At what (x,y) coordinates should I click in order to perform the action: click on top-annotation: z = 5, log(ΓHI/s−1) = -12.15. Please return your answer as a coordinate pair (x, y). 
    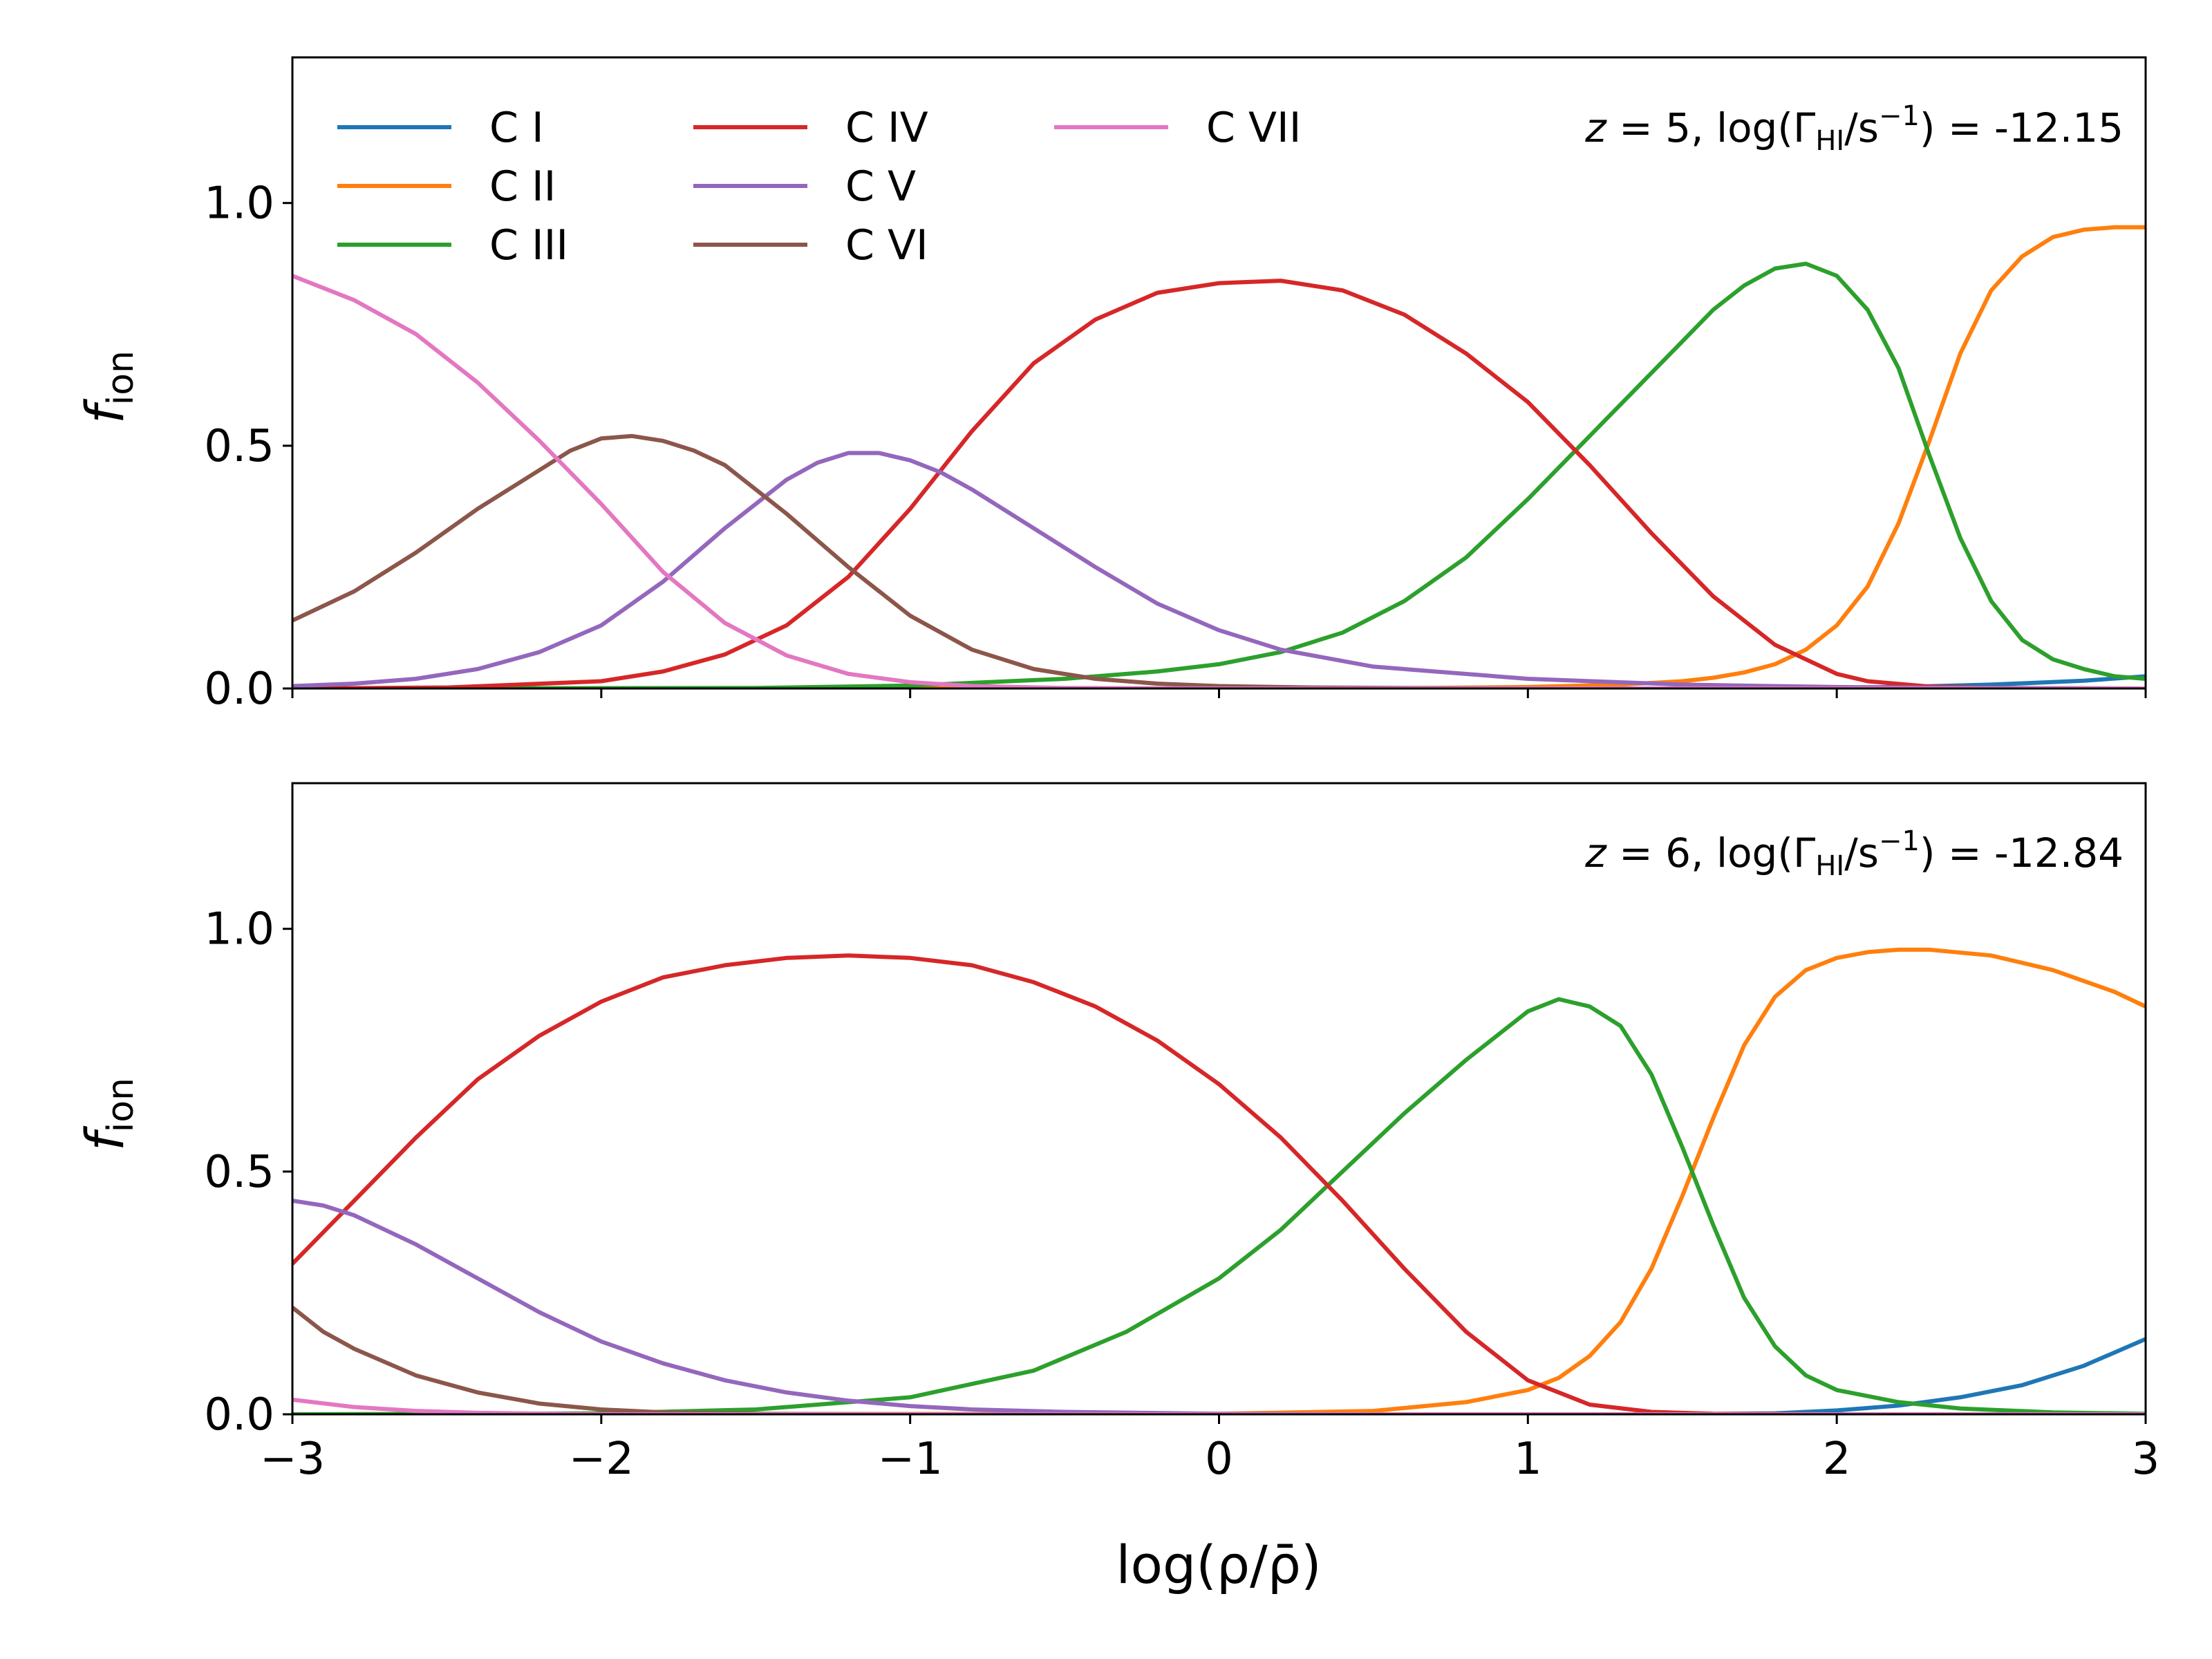
    Looking at the image, I should click on (1854, 128).